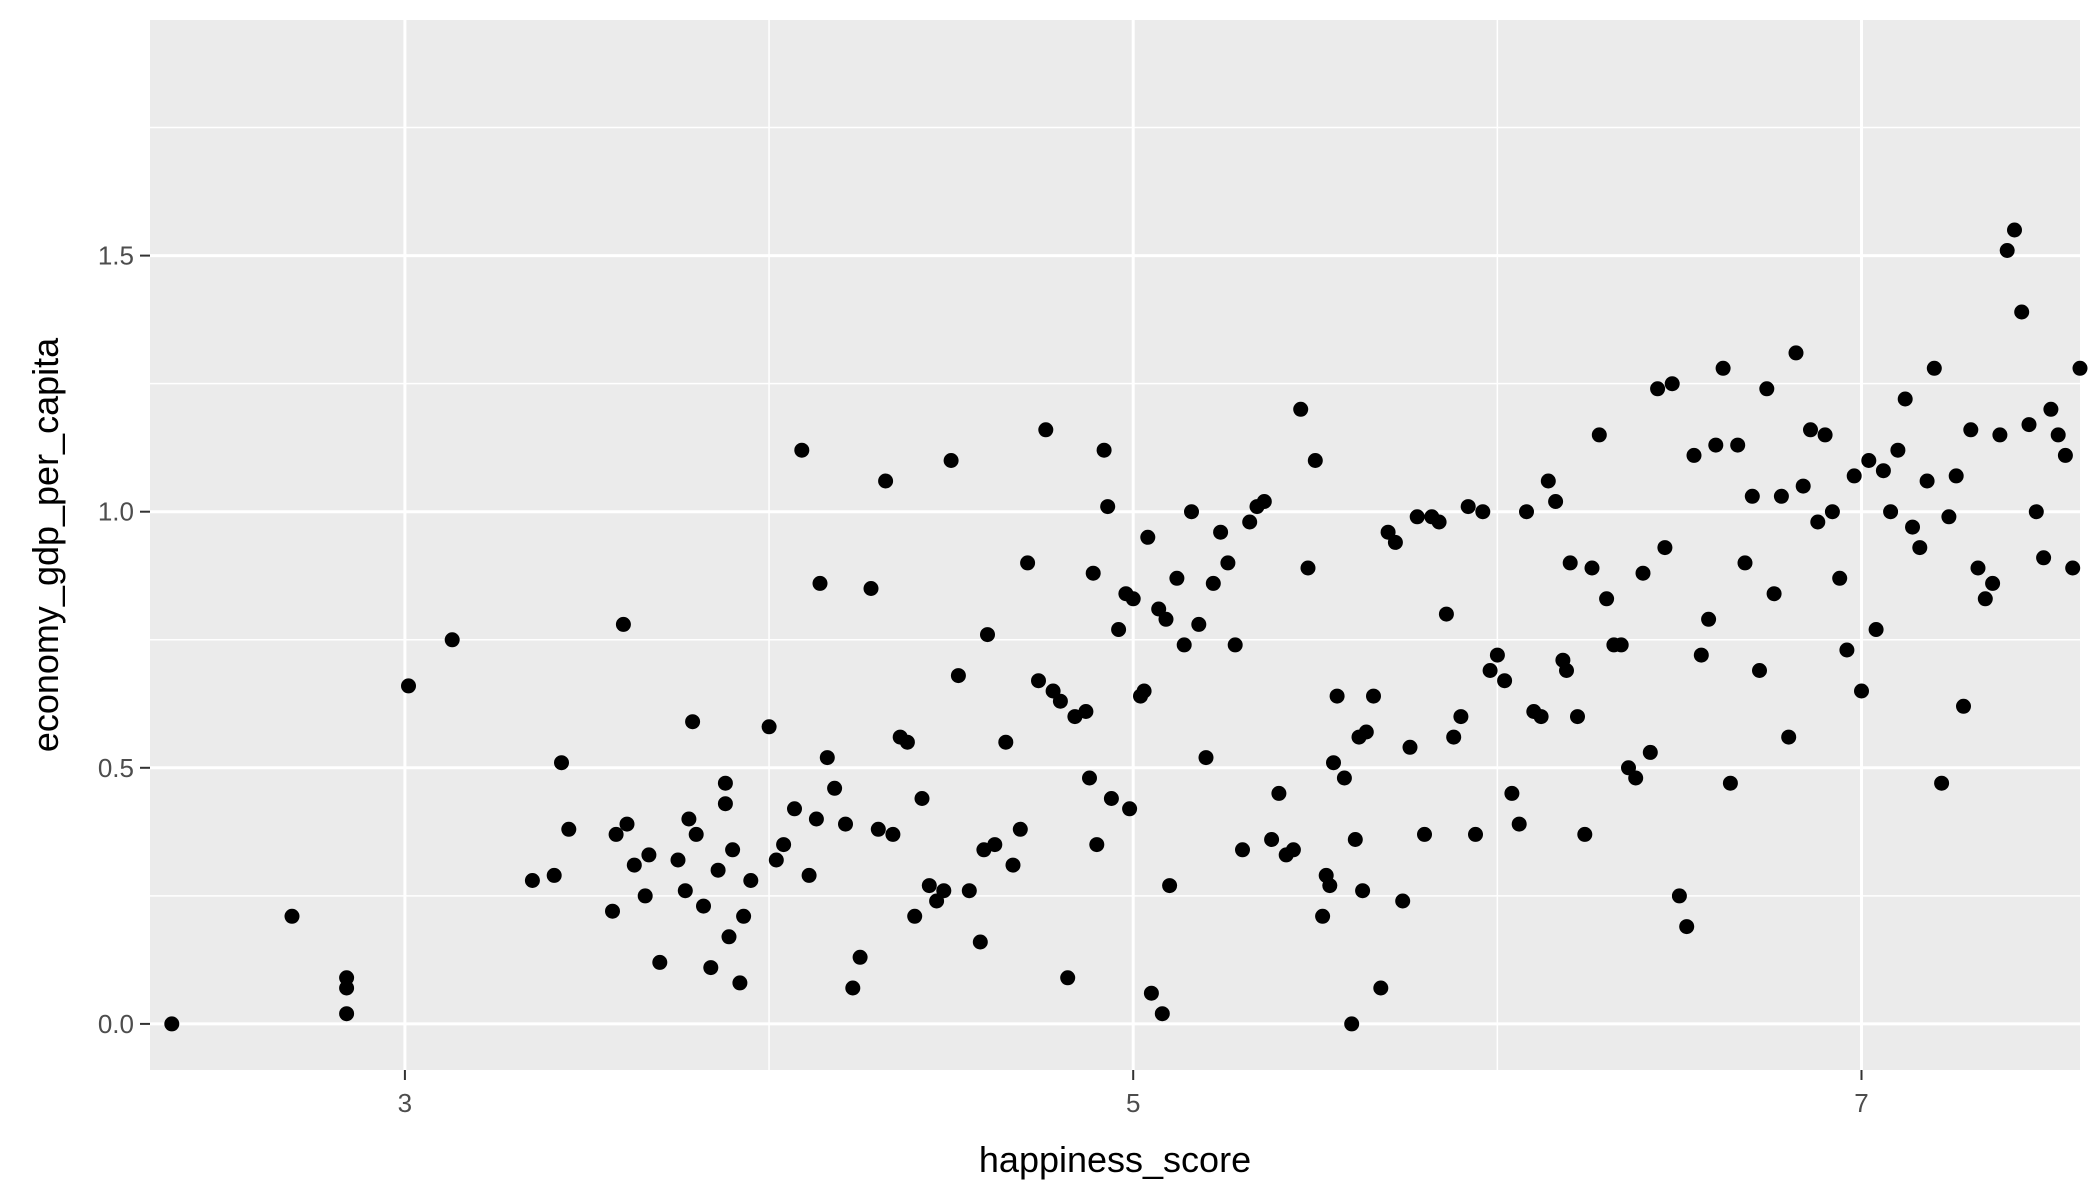 Image resolution: width=2100 pixels, height=1200 pixels. Describe the element at coordinates (45, 544) in the screenshot. I see `y-axis-title: economy_gdp_per_capita` at that location.